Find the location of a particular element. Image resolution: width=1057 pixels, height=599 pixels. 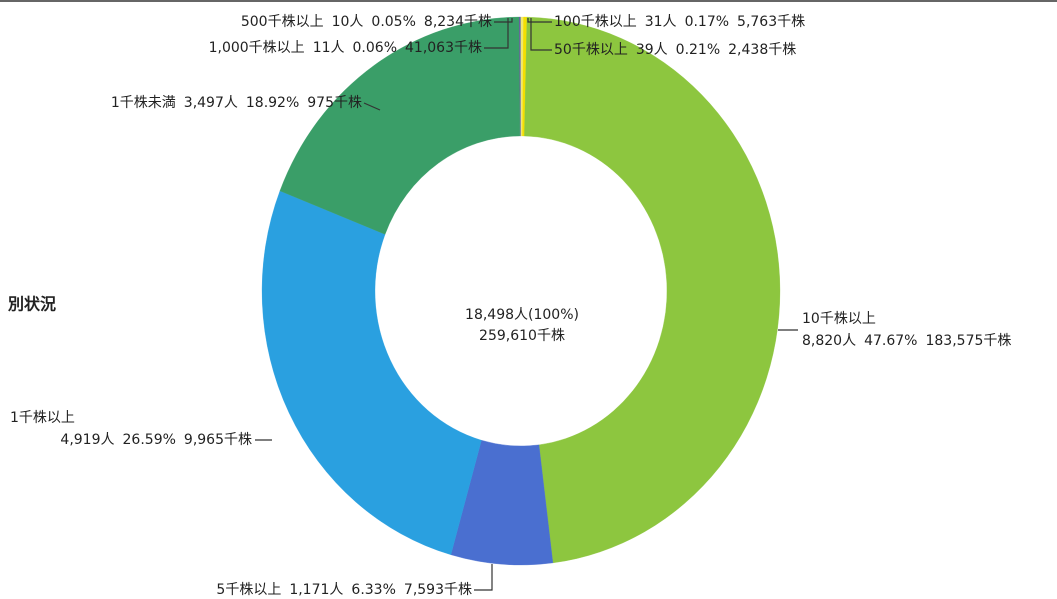

label-part: 9,965千株 is located at coordinates (218, 440).